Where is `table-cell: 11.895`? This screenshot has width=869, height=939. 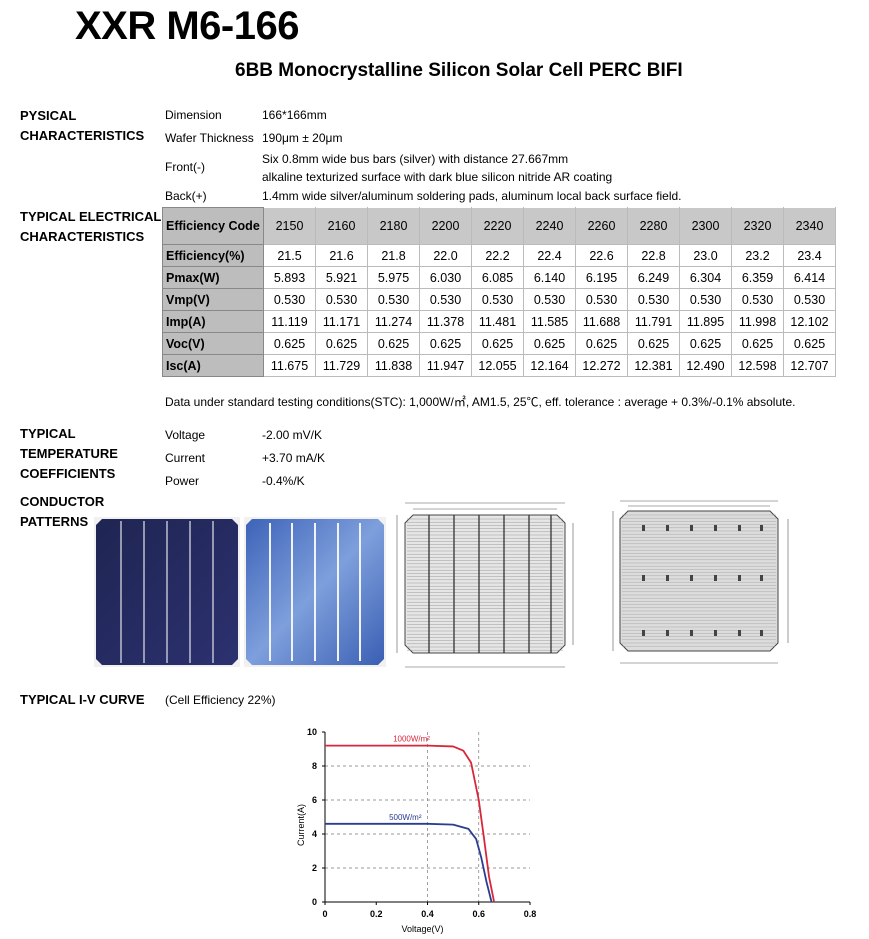 table-cell: 11.895 is located at coordinates (705, 321).